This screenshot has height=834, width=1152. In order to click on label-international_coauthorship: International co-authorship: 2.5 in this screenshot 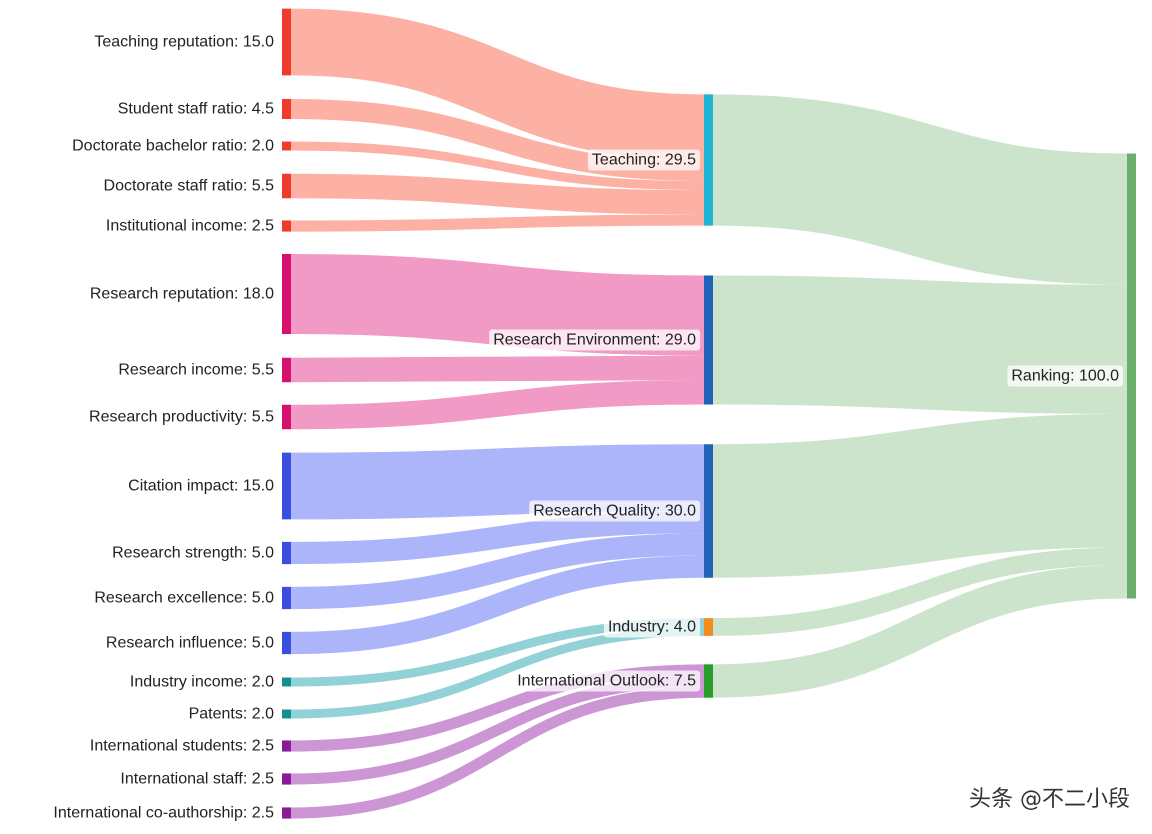, I will do `click(163, 813)`.